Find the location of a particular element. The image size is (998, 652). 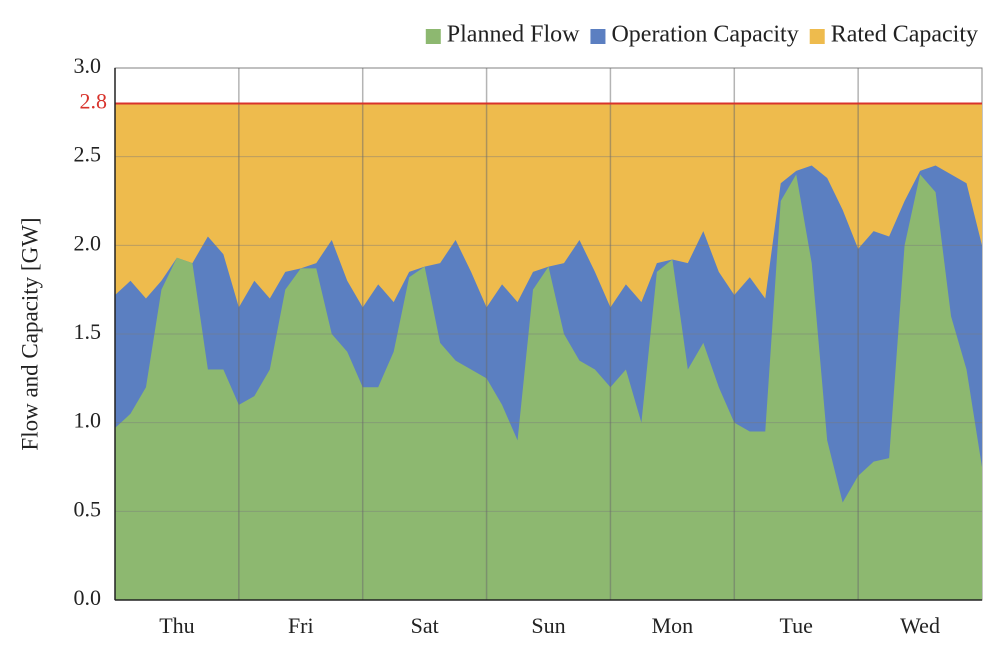

y-tick-label: 1.0 is located at coordinates (88, 420).